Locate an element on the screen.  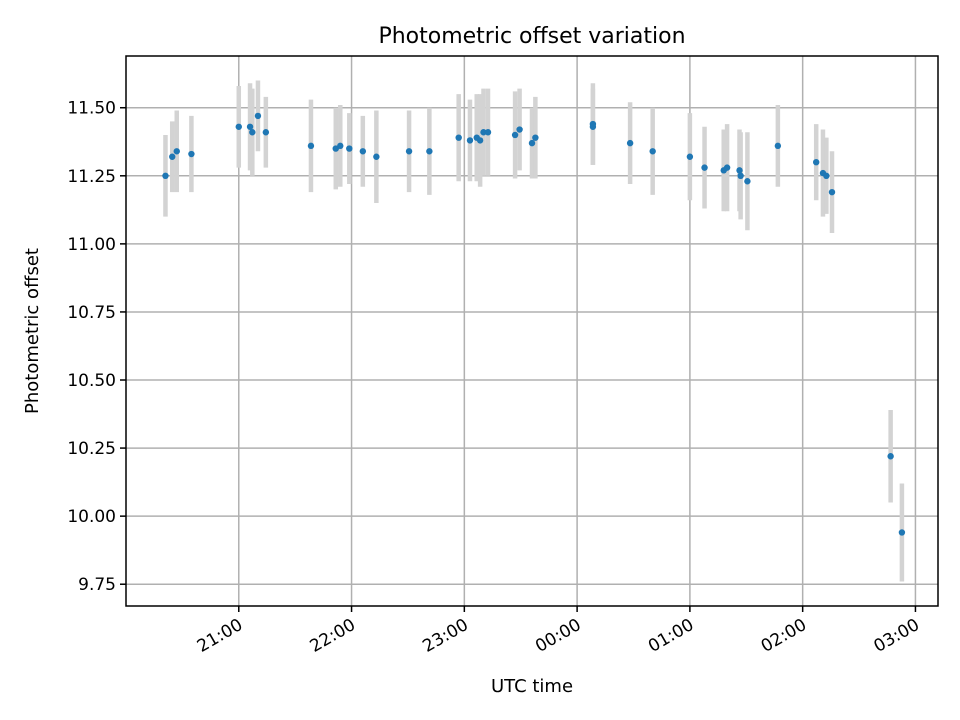
x-tick-label: 00:00 is located at coordinates (558, 636).